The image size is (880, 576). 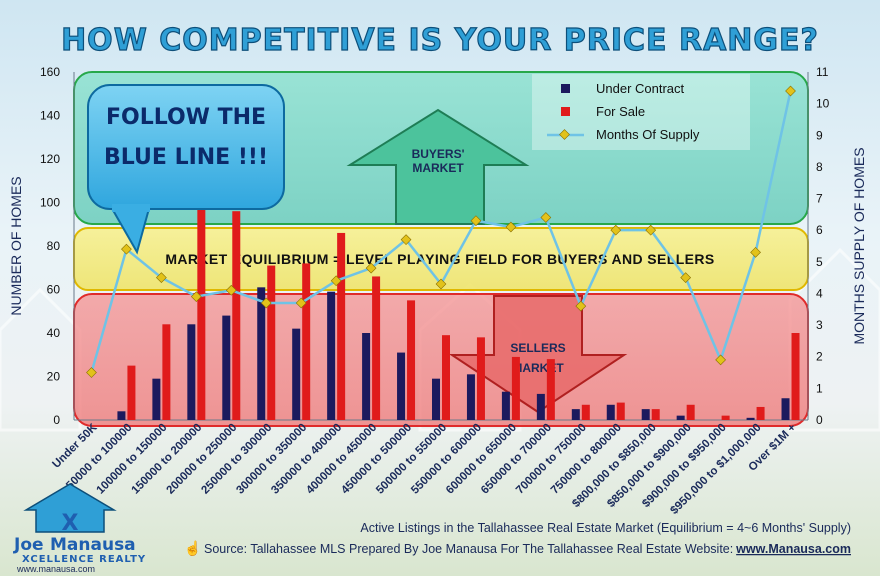 What do you see at coordinates (438, 154) in the screenshot?
I see `buyers-market-label-1: BUYERS'` at bounding box center [438, 154].